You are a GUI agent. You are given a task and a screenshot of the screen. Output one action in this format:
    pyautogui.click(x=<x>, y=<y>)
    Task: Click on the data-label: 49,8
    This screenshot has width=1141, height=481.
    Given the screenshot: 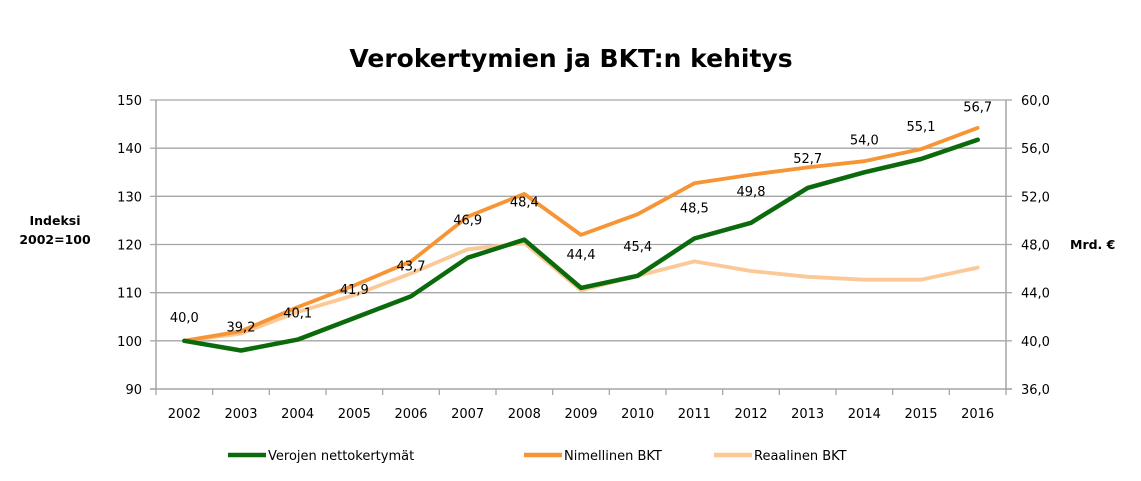 What is the action you would take?
    pyautogui.click(x=751, y=192)
    